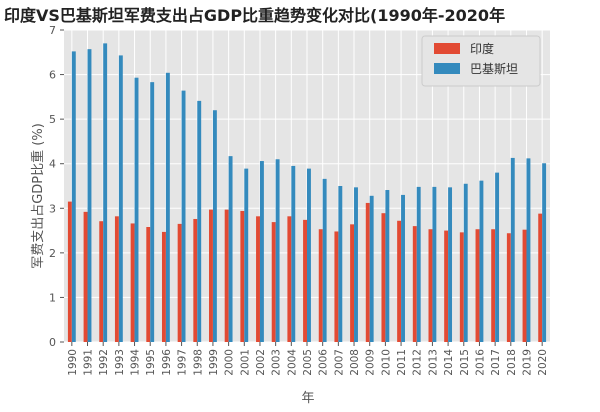 This screenshot has height=412, width=600. What do you see at coordinates (418, 362) in the screenshot?
I see `x-tick-label: 2012` at bounding box center [418, 362].